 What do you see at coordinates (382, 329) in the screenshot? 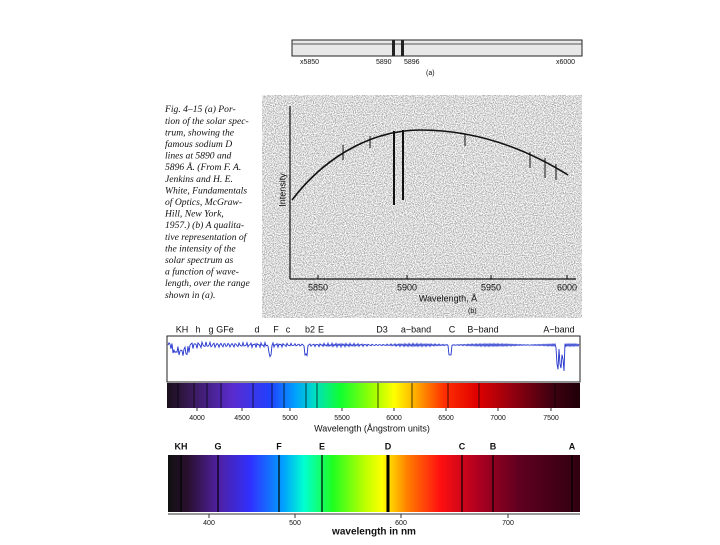
I see `line-label: D3` at bounding box center [382, 329].